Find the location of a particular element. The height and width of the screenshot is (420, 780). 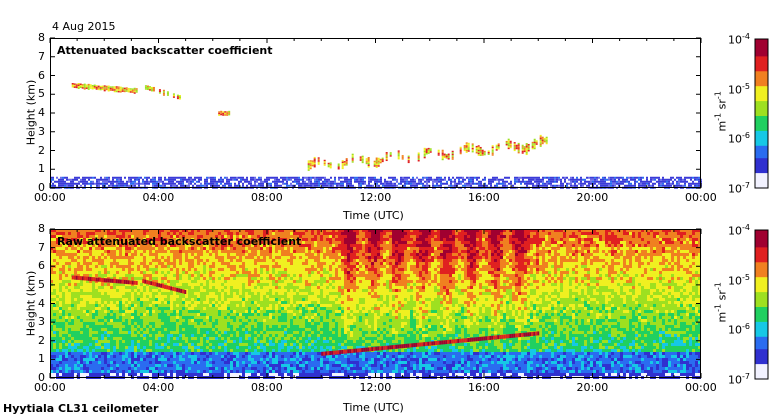

panel1-y-tick-label: 7 is located at coordinates (41, 56).